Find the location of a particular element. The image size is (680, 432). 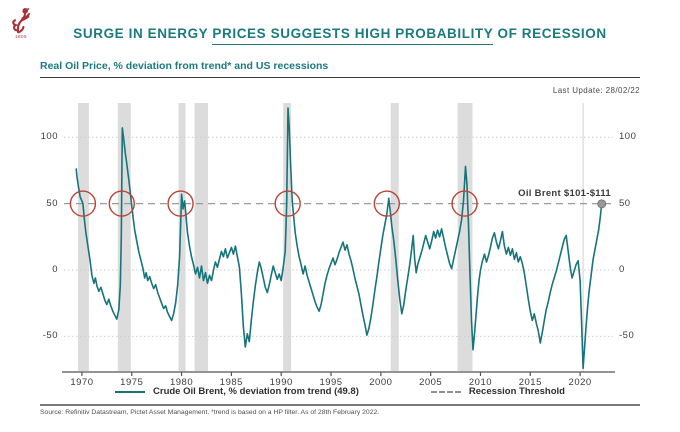

y-axis-label-left: -50 is located at coordinates (50, 336).